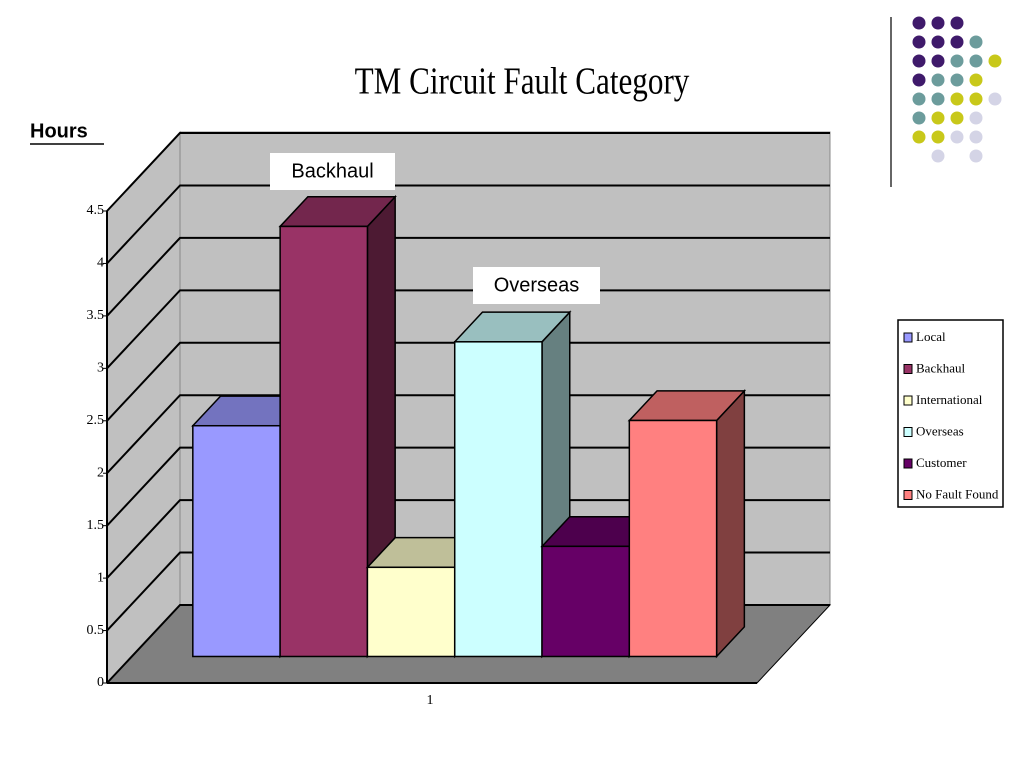 This screenshot has width=1024, height=768. What do you see at coordinates (100, 682) in the screenshot?
I see `y-tick-label: 0` at bounding box center [100, 682].